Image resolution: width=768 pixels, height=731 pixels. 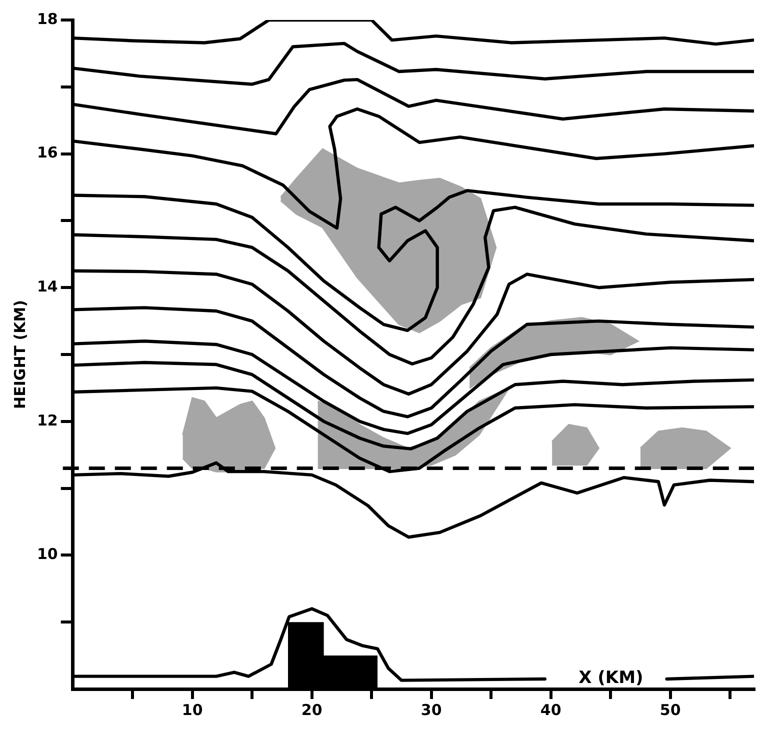 What do you see at coordinates (611, 678) in the screenshot?
I see `x-axis-title: X (KM)` at bounding box center [611, 678].